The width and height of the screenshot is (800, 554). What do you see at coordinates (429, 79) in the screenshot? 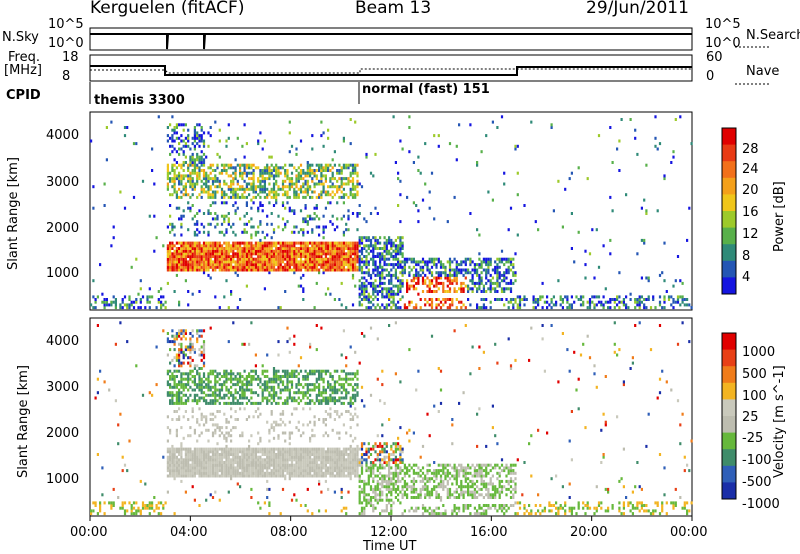
I see `freq-panel` at bounding box center [429, 79].